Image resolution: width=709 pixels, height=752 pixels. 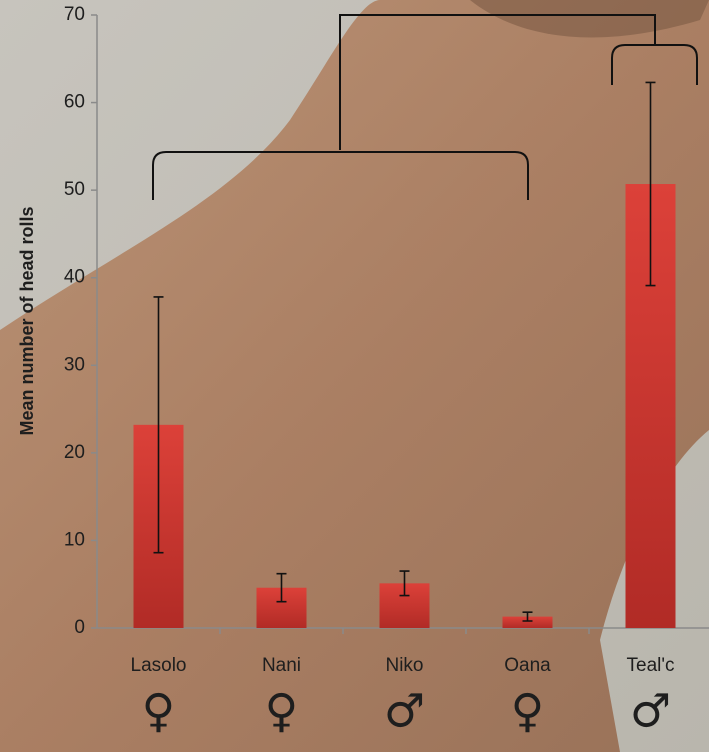 What do you see at coordinates (159, 665) in the screenshot?
I see `x-tick-label: Lasolo` at bounding box center [159, 665].